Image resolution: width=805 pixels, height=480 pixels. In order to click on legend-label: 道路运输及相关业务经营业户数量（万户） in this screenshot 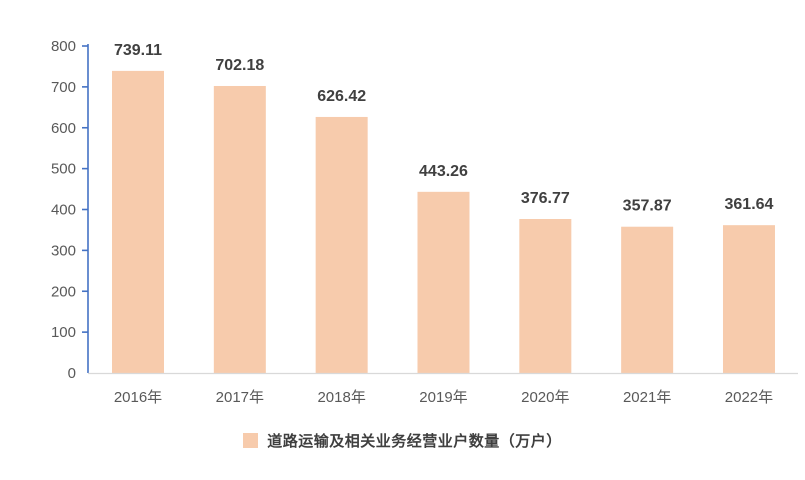, I will do `click(414, 441)`.